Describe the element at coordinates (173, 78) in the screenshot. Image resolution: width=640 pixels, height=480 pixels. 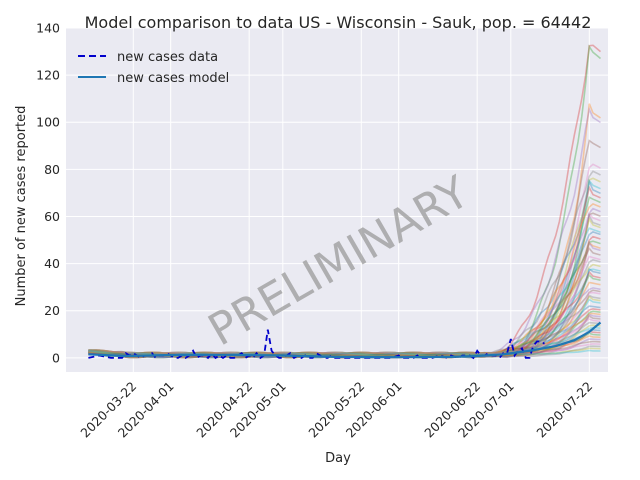
I see `legend-label-model: new cases model` at that location.